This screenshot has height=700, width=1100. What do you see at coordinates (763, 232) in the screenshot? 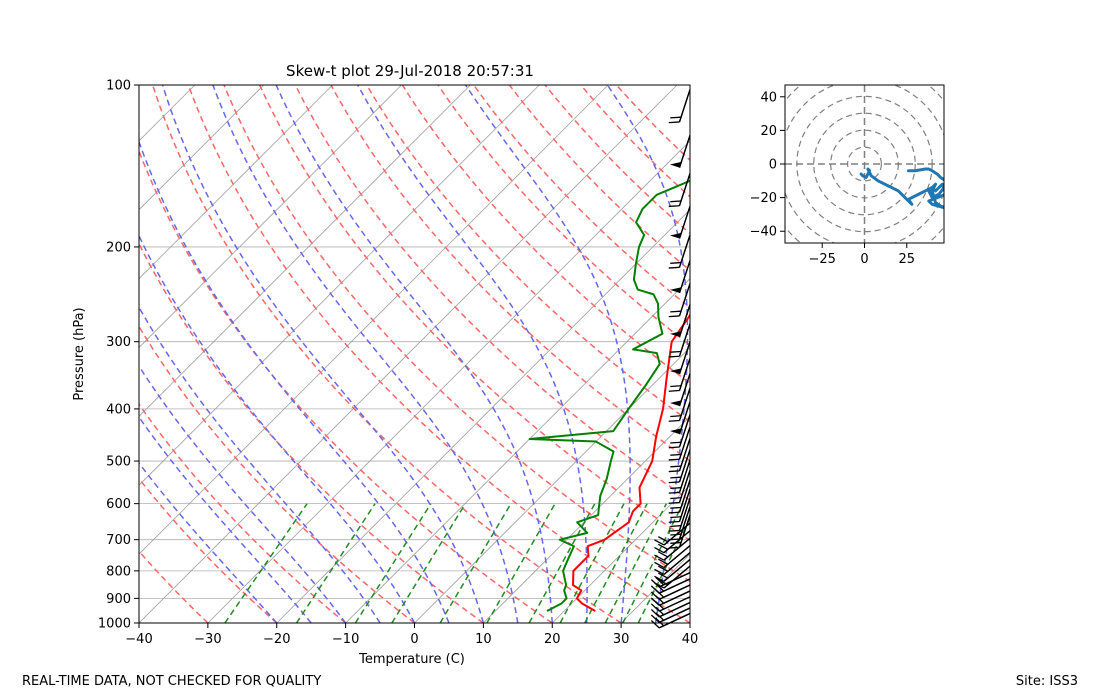
I see `hodograph-y-tick-label: −40` at bounding box center [763, 232].